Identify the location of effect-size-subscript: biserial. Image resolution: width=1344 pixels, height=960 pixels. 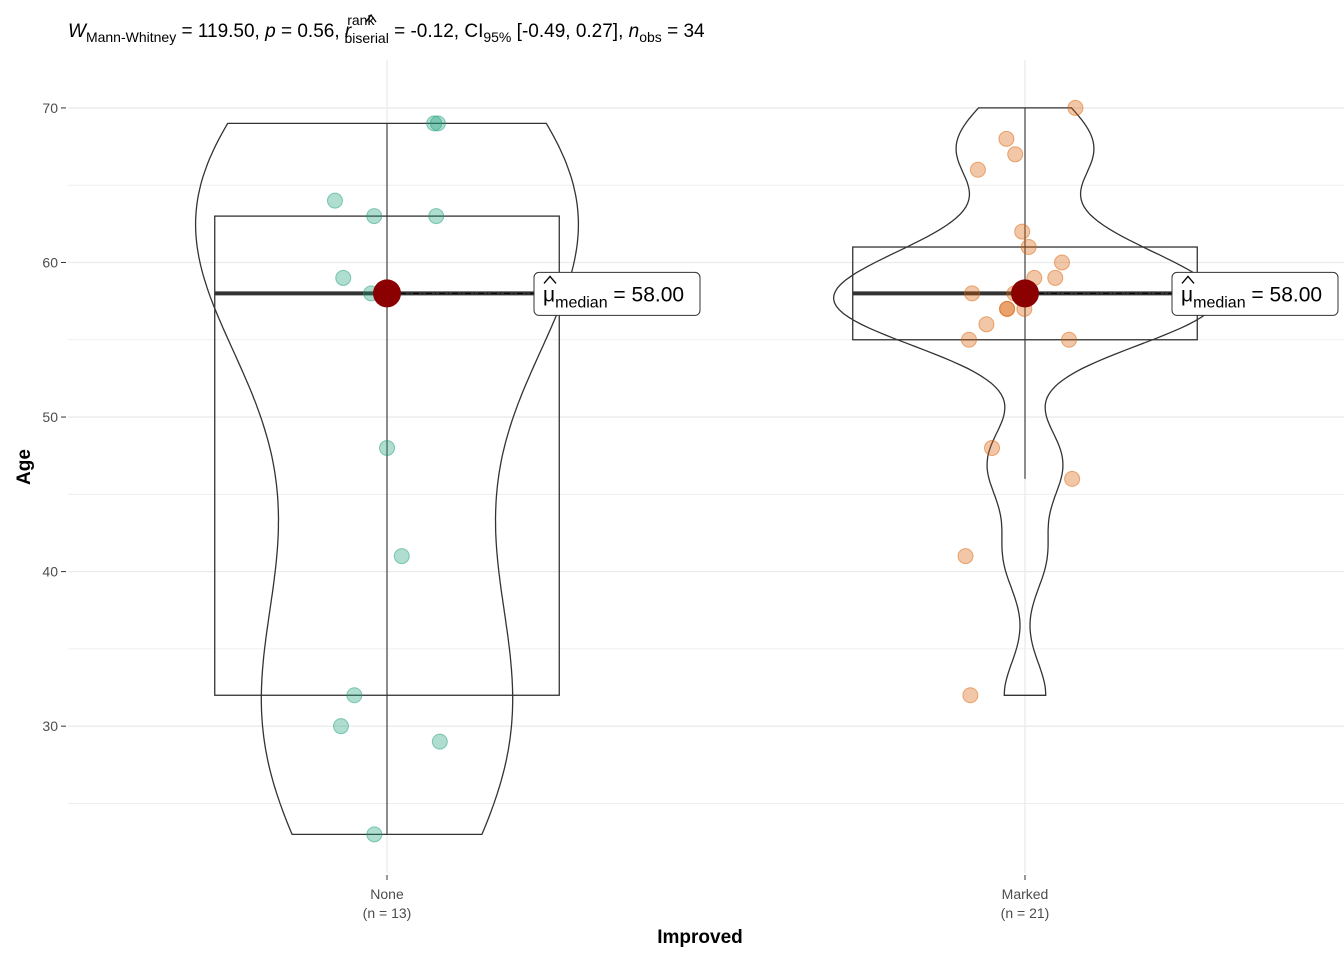
(366, 38).